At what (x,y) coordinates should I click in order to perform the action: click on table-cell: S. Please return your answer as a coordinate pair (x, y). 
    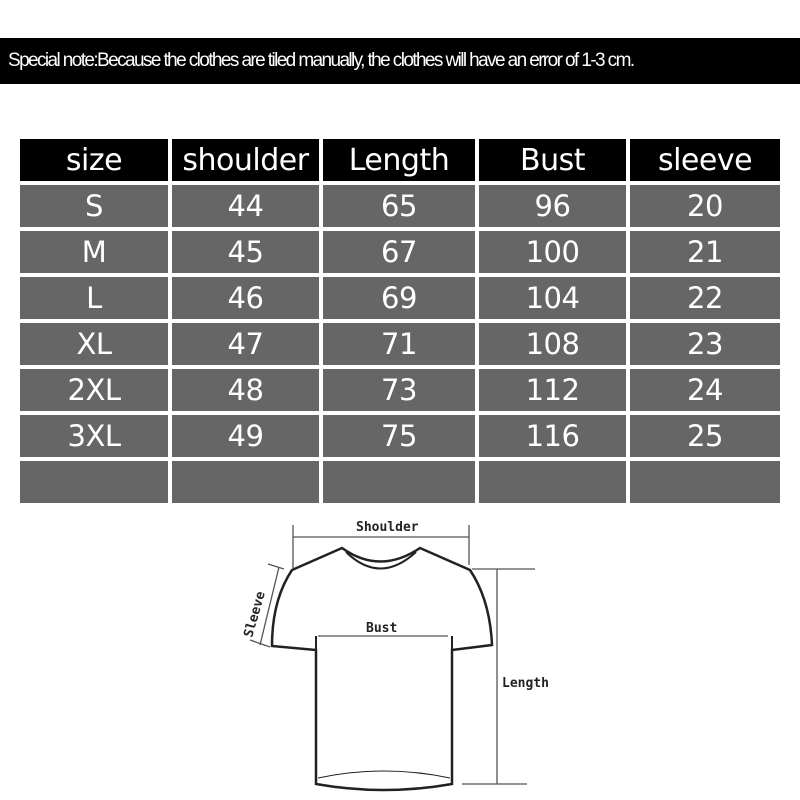
    Looking at the image, I should click on (94, 206).